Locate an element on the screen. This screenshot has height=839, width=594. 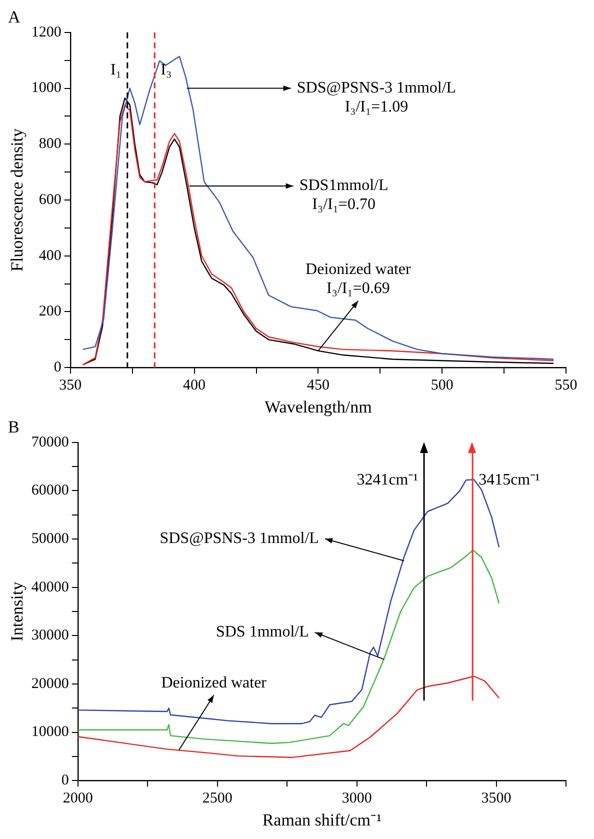
x-tick-label: 3000 is located at coordinates (357, 798).